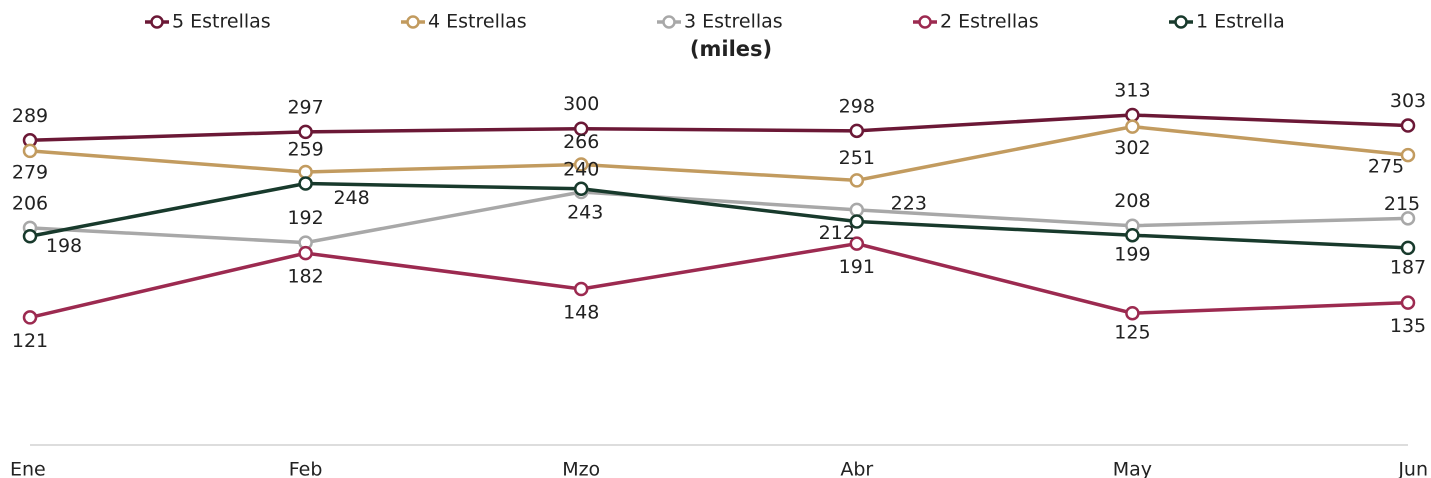 This screenshot has width=1431, height=478. Describe the element at coordinates (30, 203) in the screenshot. I see `data-label: 206` at that location.